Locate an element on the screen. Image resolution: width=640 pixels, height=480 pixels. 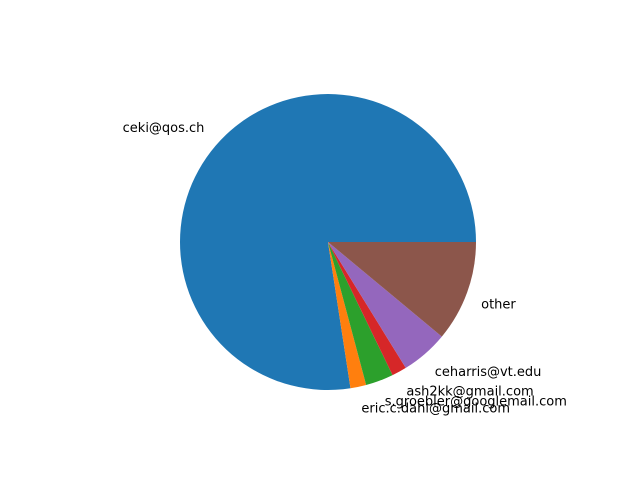
pie-slice-s-groebler-googlemail-com is located at coordinates (360, 313).